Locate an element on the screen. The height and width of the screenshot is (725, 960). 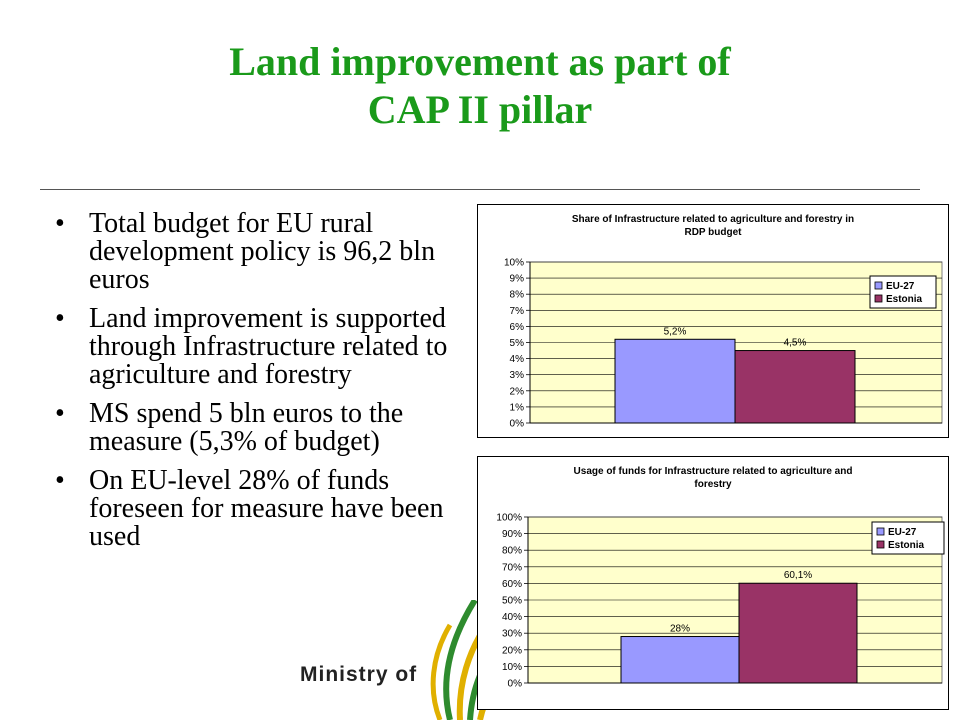
y-tick-label: 100% is located at coordinates (509, 518).